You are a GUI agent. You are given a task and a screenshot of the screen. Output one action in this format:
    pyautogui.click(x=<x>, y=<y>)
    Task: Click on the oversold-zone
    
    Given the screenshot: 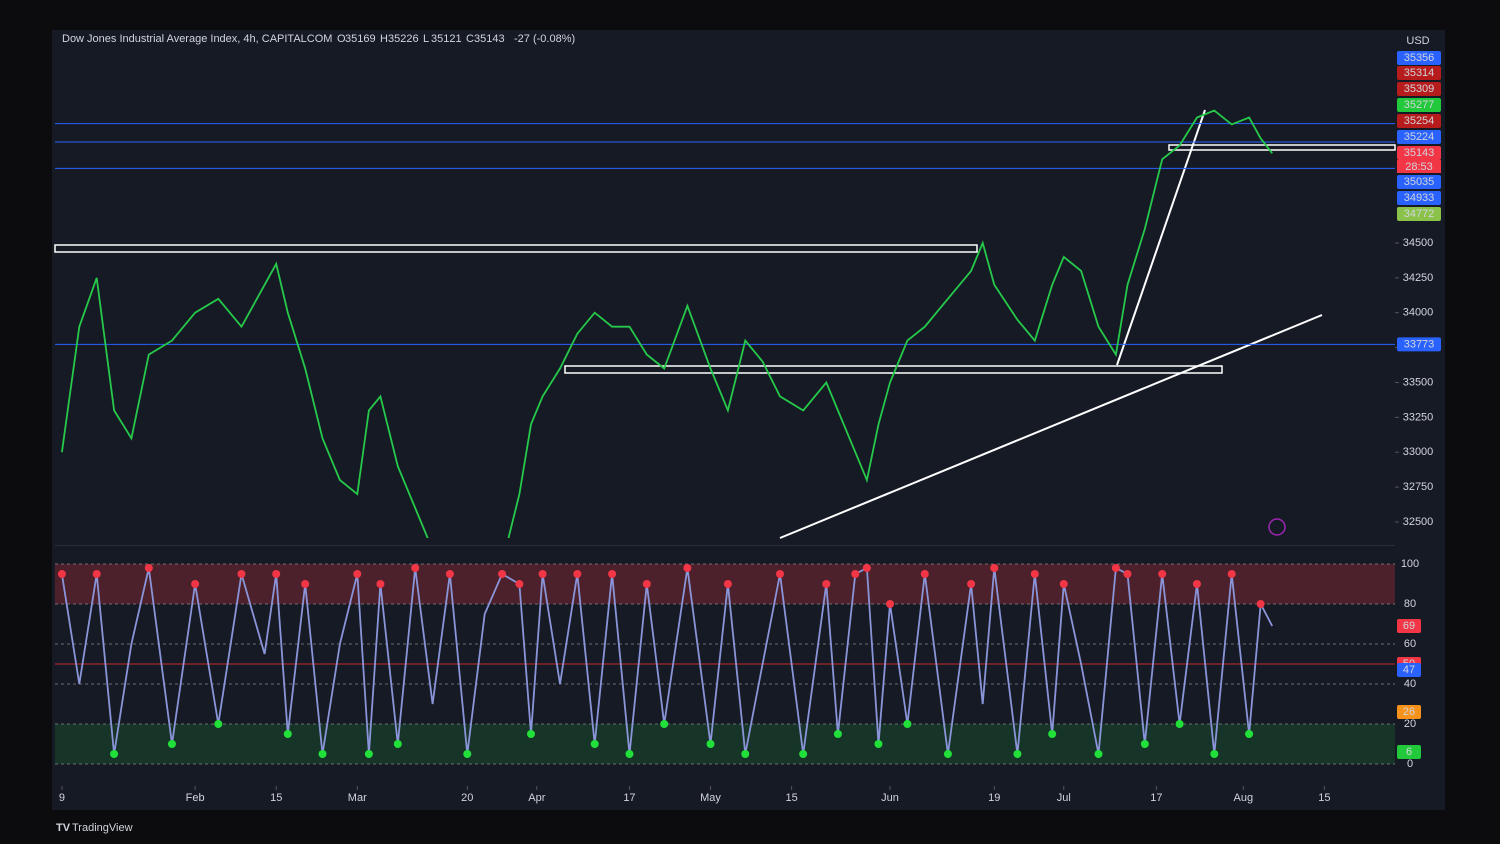 What is the action you would take?
    pyautogui.click(x=725, y=744)
    